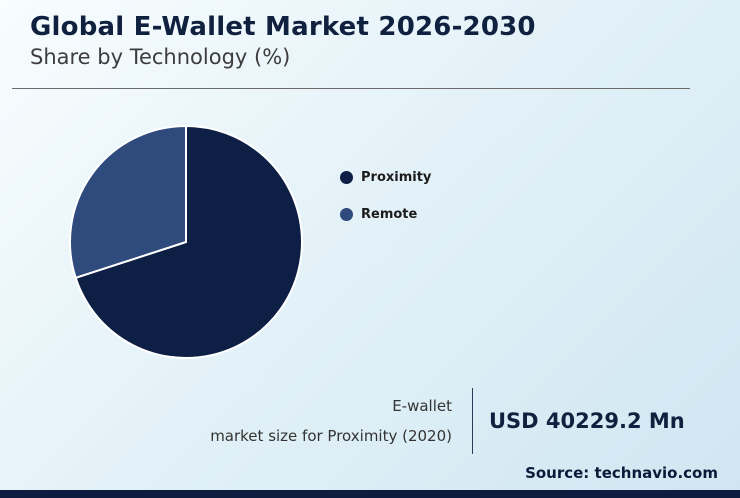 Image resolution: width=740 pixels, height=498 pixels. I want to click on pie-chart-svg, so click(186, 242).